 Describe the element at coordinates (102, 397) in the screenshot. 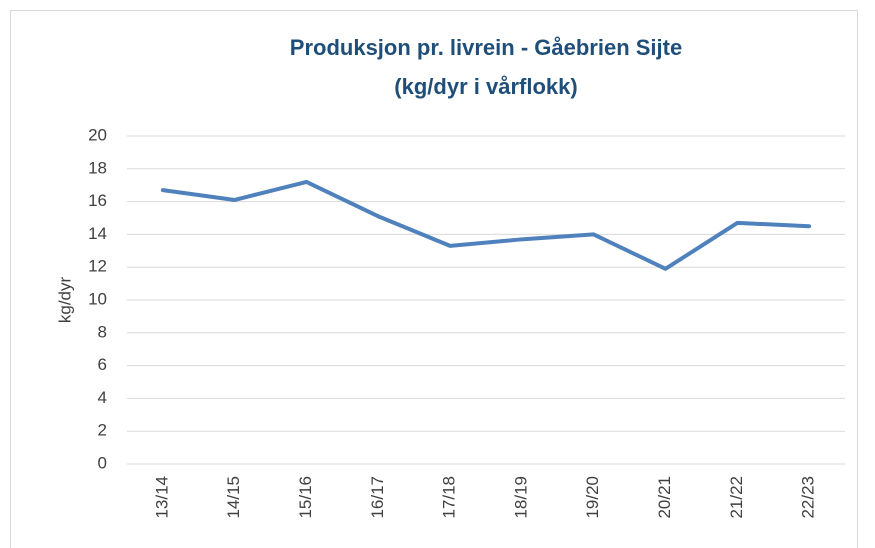

I see `y-tick-label: 4` at that location.